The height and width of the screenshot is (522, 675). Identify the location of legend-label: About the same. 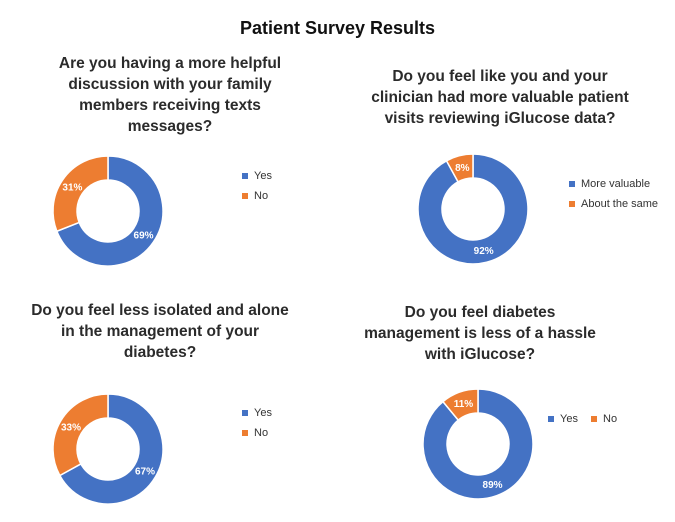
(620, 204).